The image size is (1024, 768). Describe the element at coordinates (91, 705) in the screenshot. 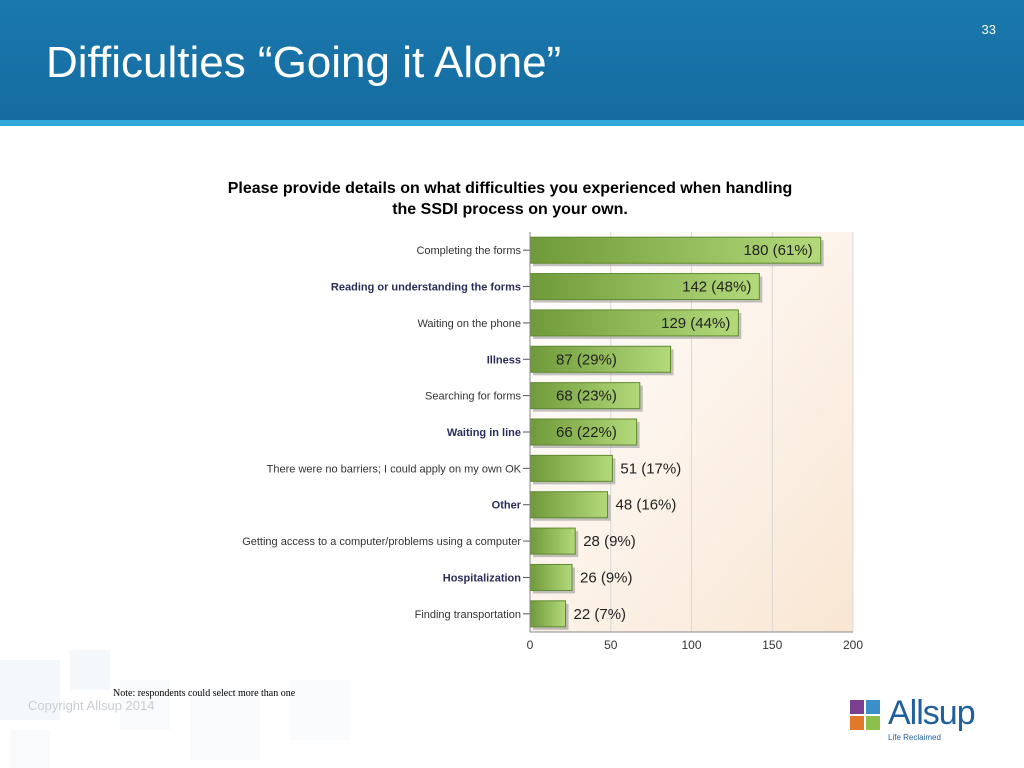

I see `copyright-text: Copyright Allsup 2014` at that location.